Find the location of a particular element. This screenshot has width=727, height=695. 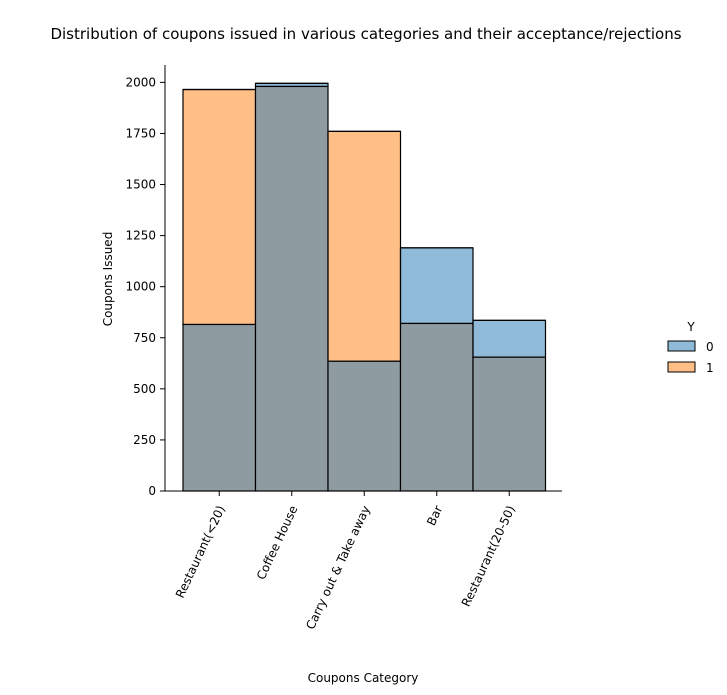

legend: Y 0 1 is located at coordinates (690, 347).